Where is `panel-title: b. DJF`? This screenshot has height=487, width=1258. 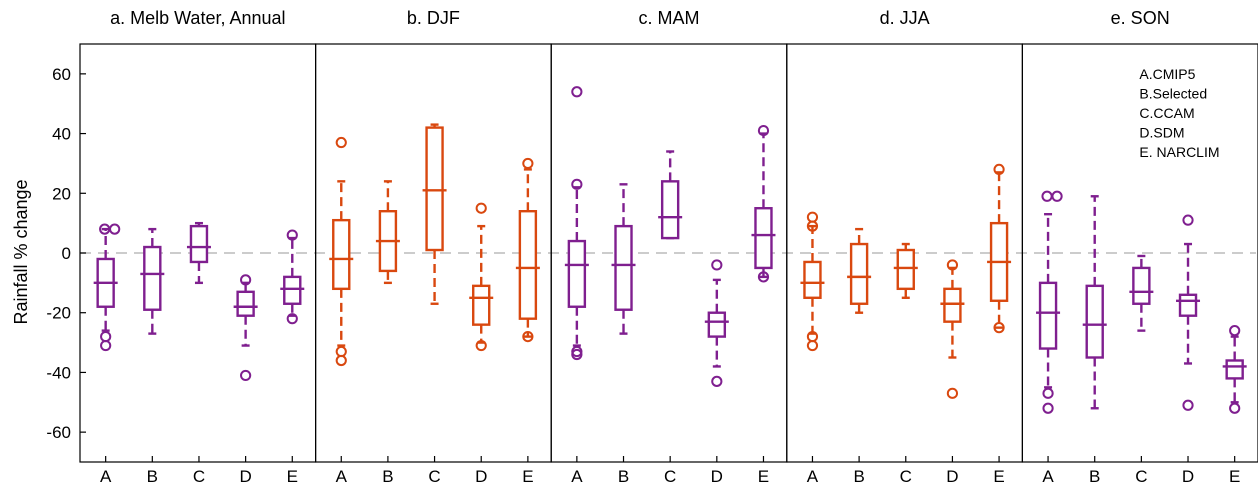 panel-title: b. DJF is located at coordinates (433, 18).